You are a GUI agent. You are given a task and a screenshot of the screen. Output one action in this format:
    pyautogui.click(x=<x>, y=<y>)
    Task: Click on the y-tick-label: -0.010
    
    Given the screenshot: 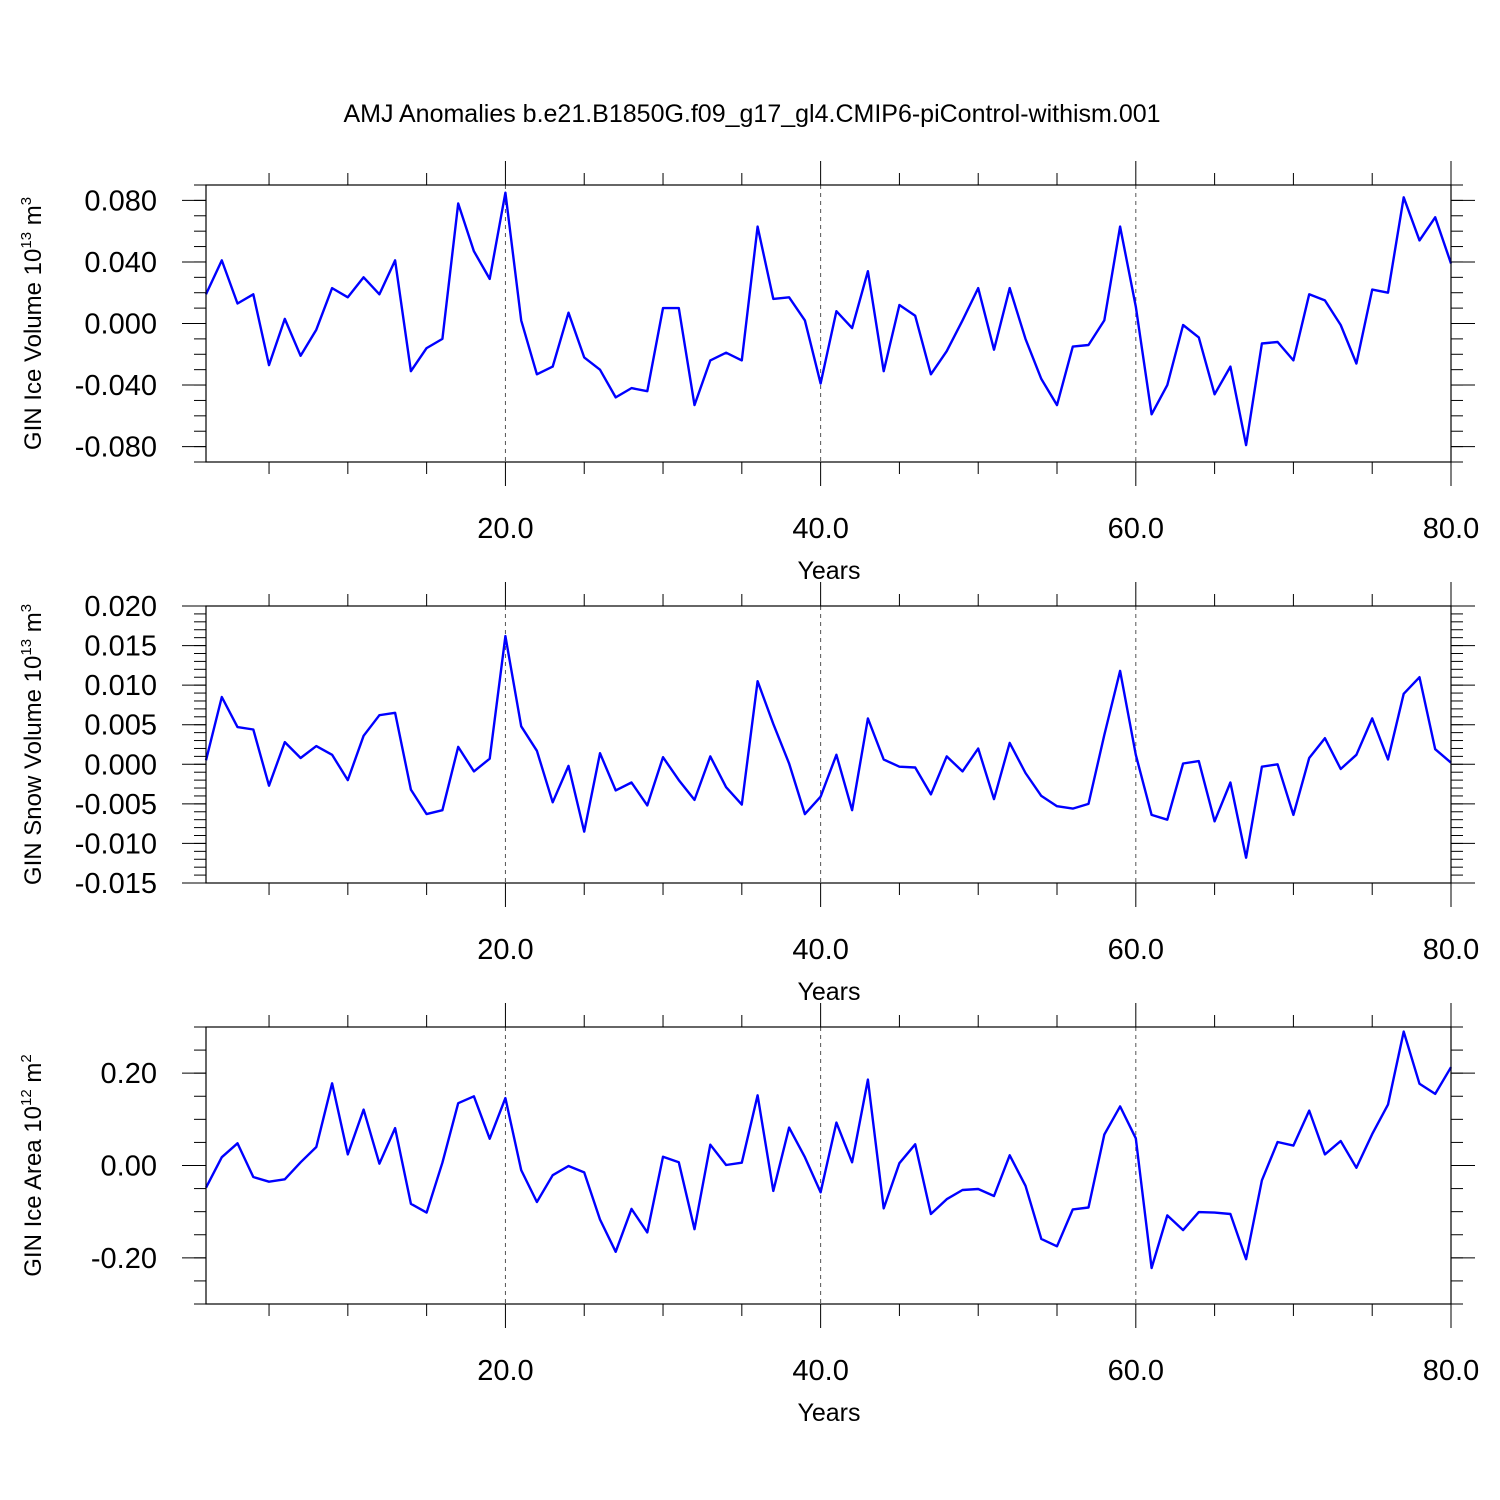 What is the action you would take?
    pyautogui.click(x=116, y=844)
    